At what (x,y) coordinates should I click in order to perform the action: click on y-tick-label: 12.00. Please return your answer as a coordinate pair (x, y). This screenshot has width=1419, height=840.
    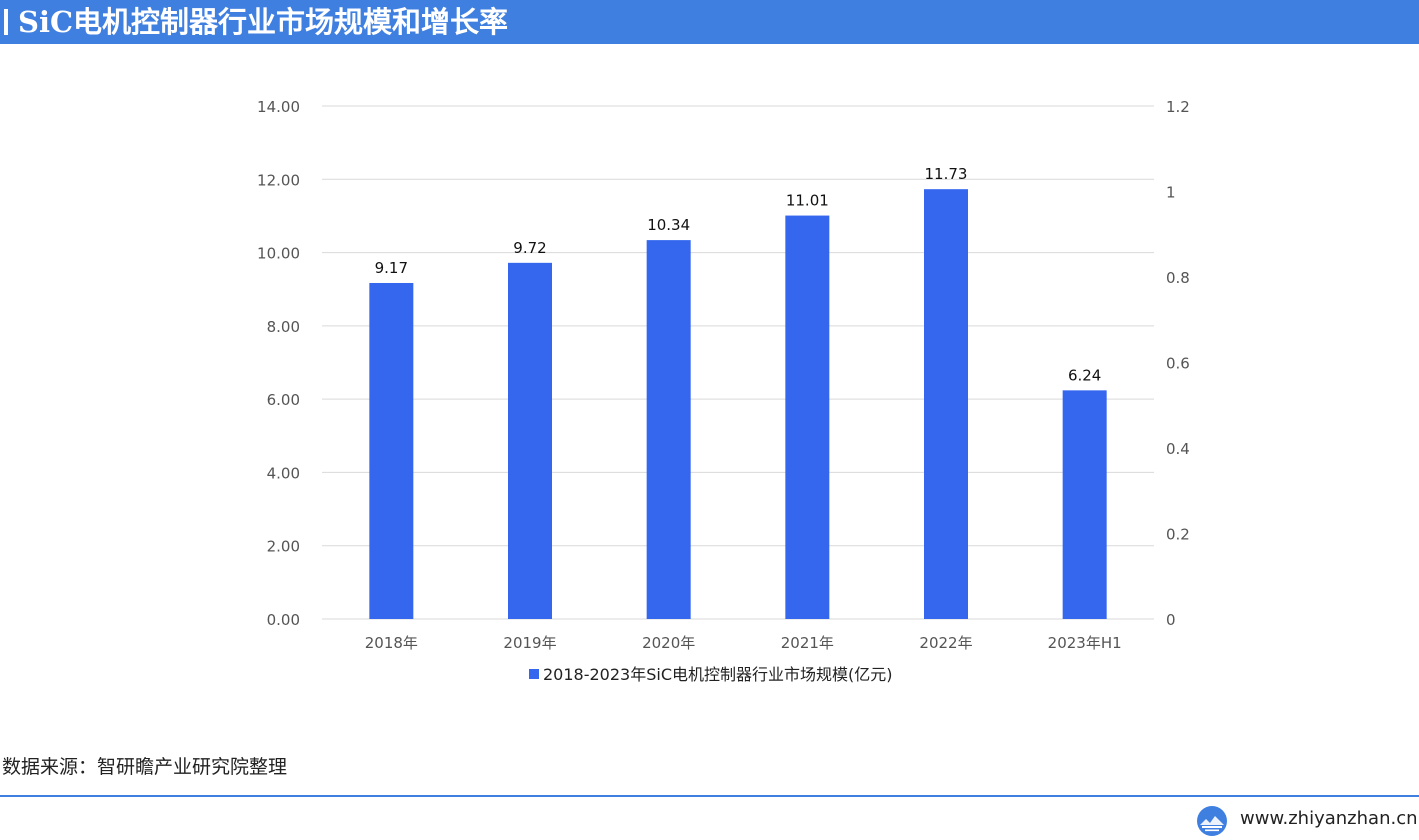
    Looking at the image, I should click on (278, 180).